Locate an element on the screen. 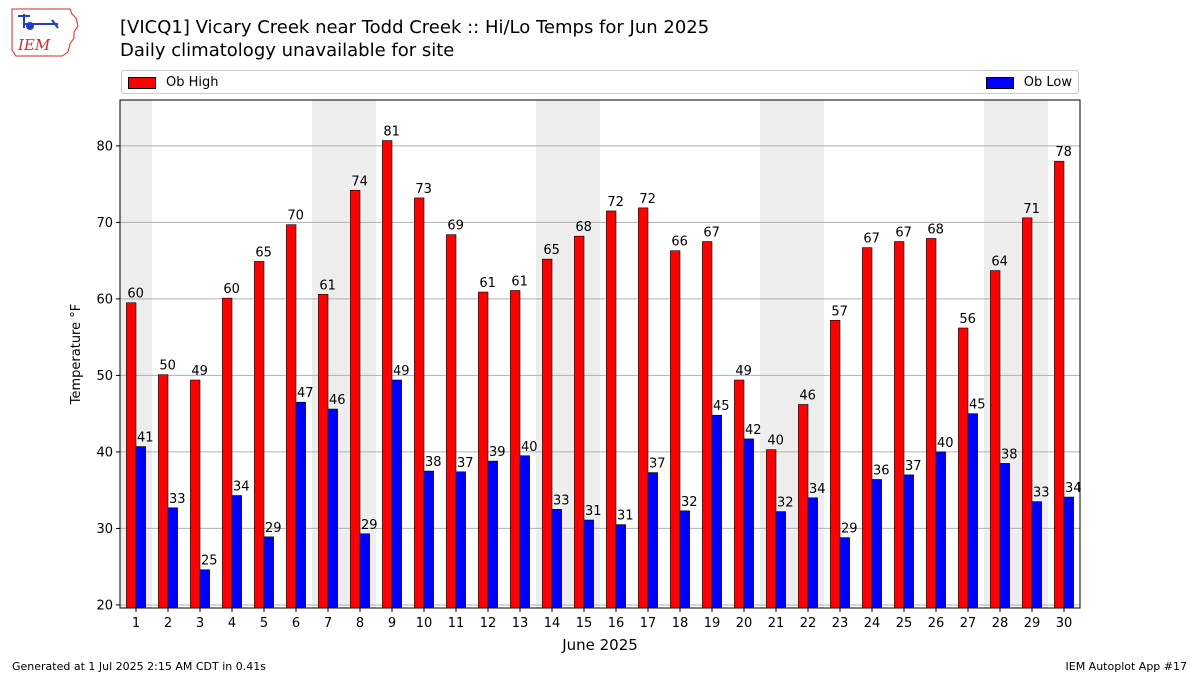 This screenshot has width=1200, height=675. x-tick-label-29: 29 is located at coordinates (1032, 623).